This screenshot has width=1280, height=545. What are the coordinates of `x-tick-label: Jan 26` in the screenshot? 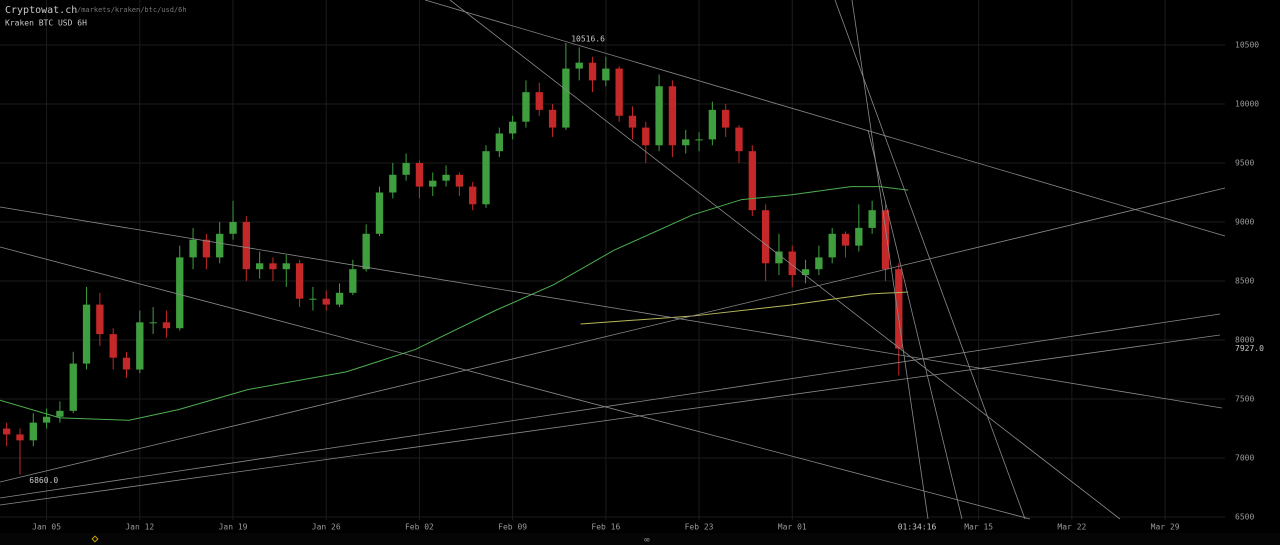 It's located at (326, 527).